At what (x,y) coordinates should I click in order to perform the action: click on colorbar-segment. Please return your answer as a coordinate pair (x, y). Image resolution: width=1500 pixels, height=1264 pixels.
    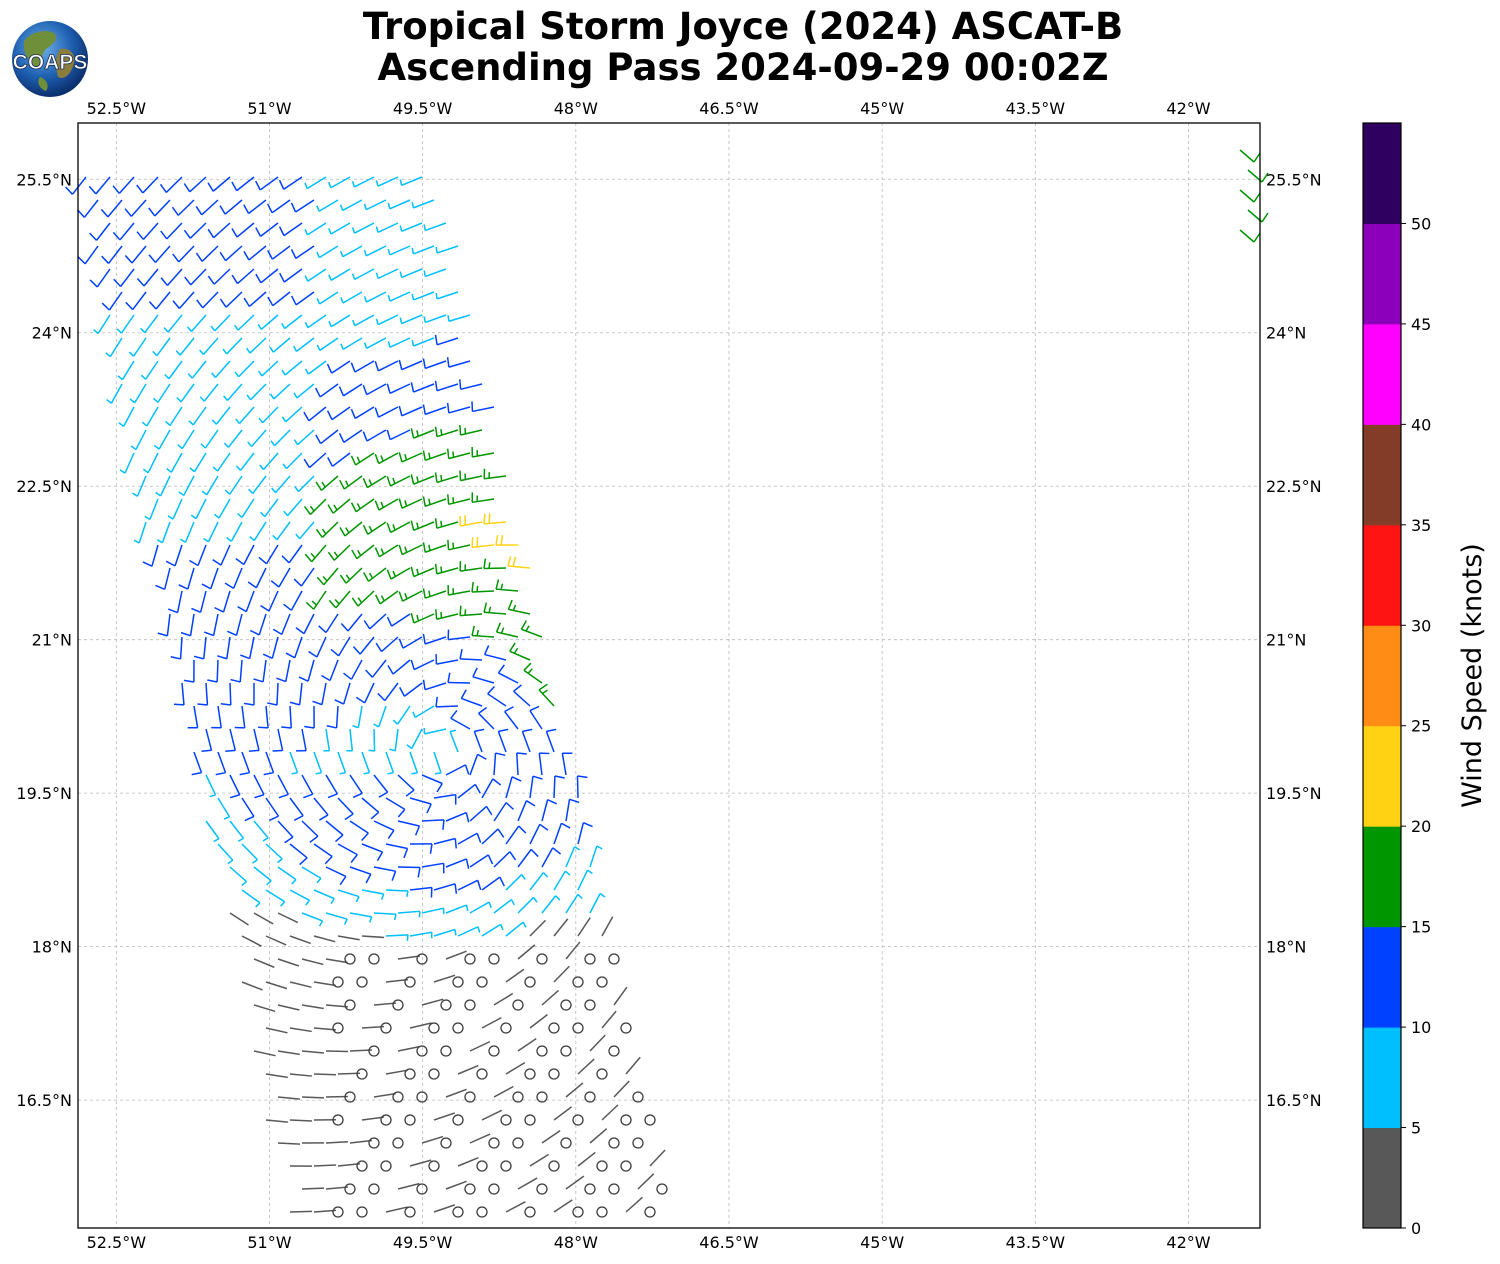
    Looking at the image, I should click on (1382, 1078).